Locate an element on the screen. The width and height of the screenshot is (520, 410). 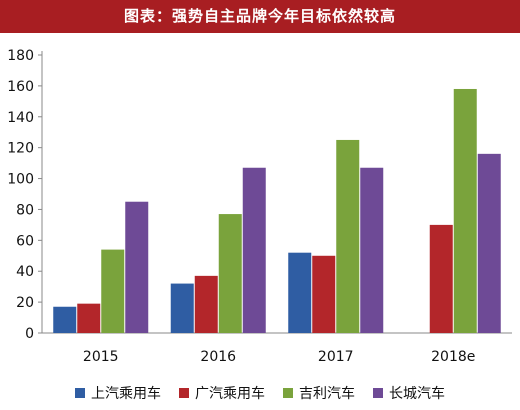
bar-3-2016 is located at coordinates (230, 273).